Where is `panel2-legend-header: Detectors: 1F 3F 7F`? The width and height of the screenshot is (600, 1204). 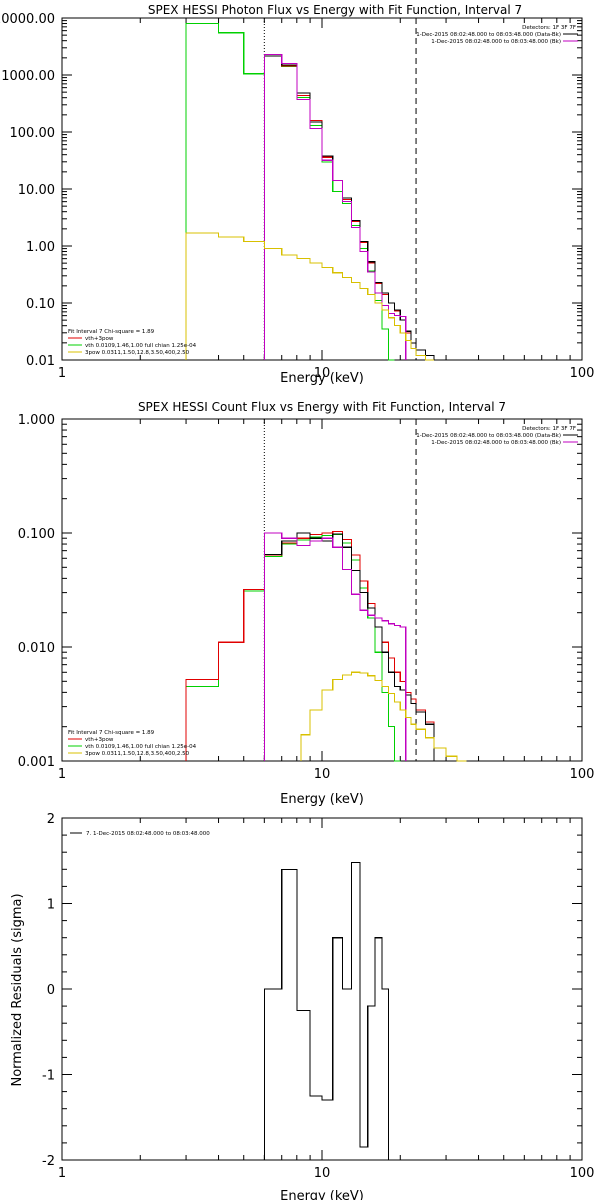
panel2-legend-header: Detectors: 1F 3F 7F is located at coordinates (549, 429).